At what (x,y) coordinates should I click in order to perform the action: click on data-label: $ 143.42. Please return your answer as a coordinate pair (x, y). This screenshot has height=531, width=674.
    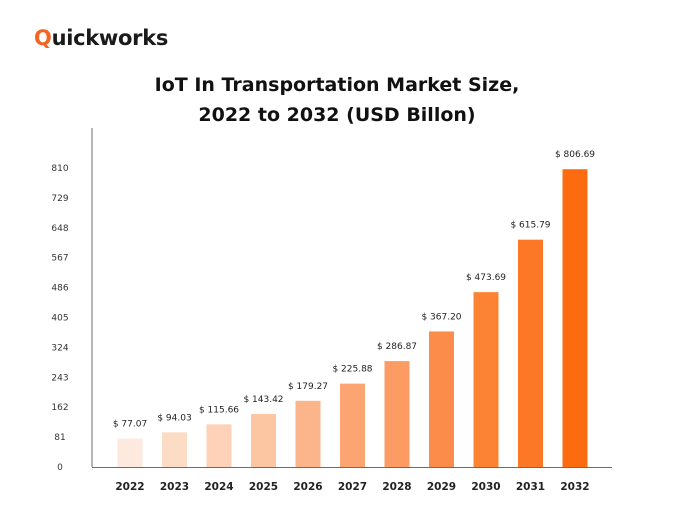
    Looking at the image, I should click on (263, 400).